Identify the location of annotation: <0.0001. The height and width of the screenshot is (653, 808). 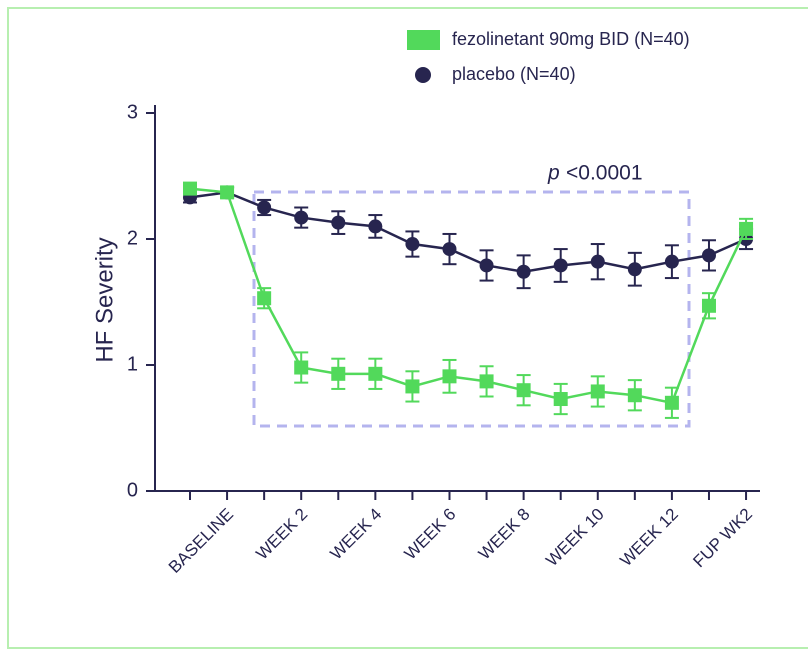
(604, 173).